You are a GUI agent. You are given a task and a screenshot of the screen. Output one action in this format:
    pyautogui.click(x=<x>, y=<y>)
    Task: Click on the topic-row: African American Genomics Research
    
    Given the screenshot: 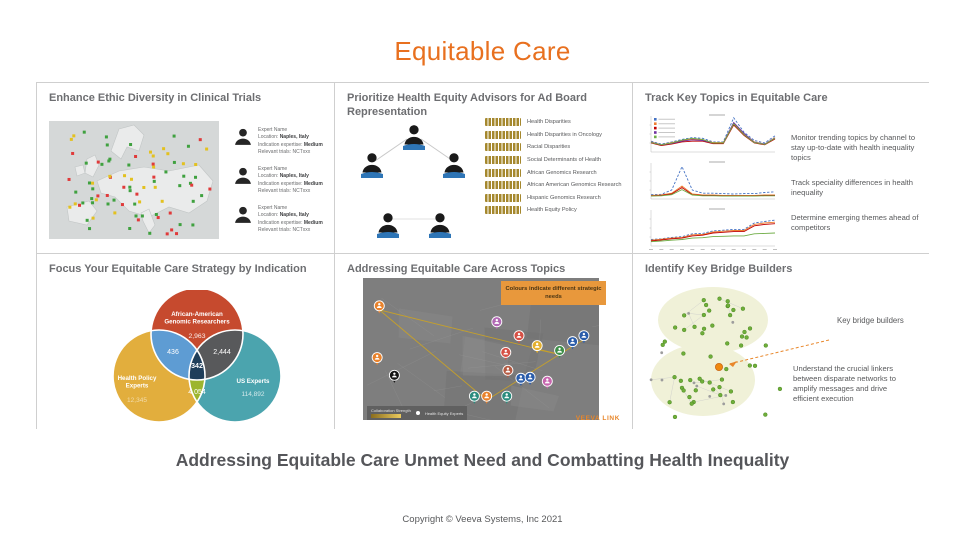 What is the action you would take?
    pyautogui.click(x=553, y=185)
    